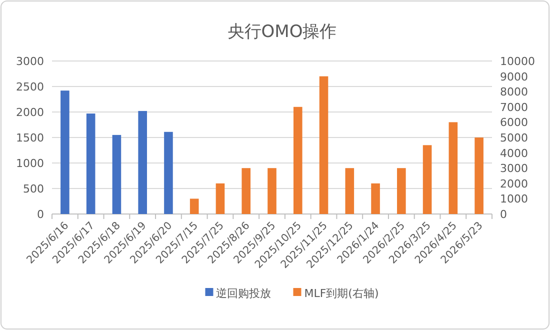  I want to click on y2-tick-label: 8000, so click(514, 92).